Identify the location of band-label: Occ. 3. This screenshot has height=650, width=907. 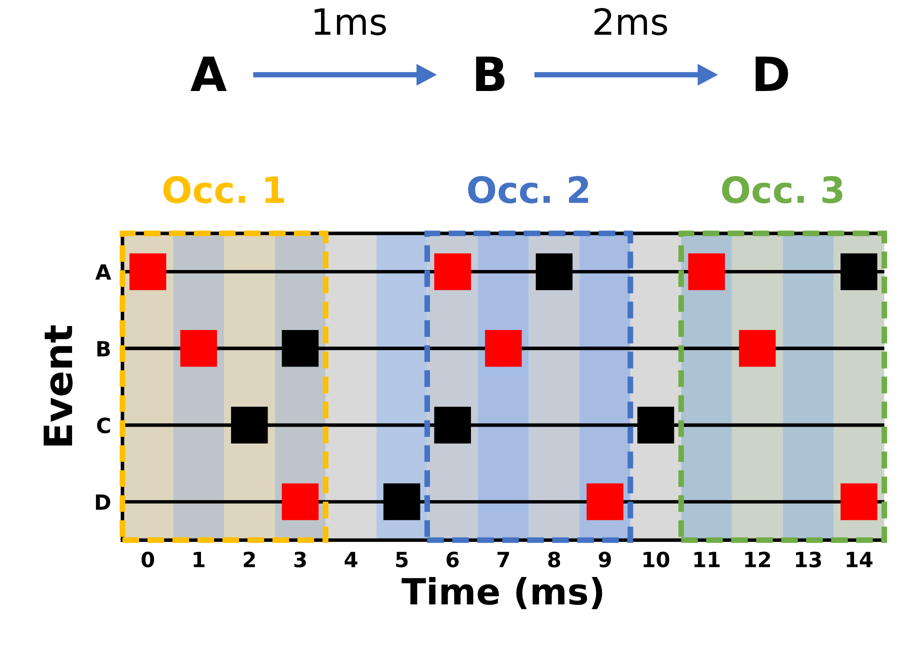
(782, 190).